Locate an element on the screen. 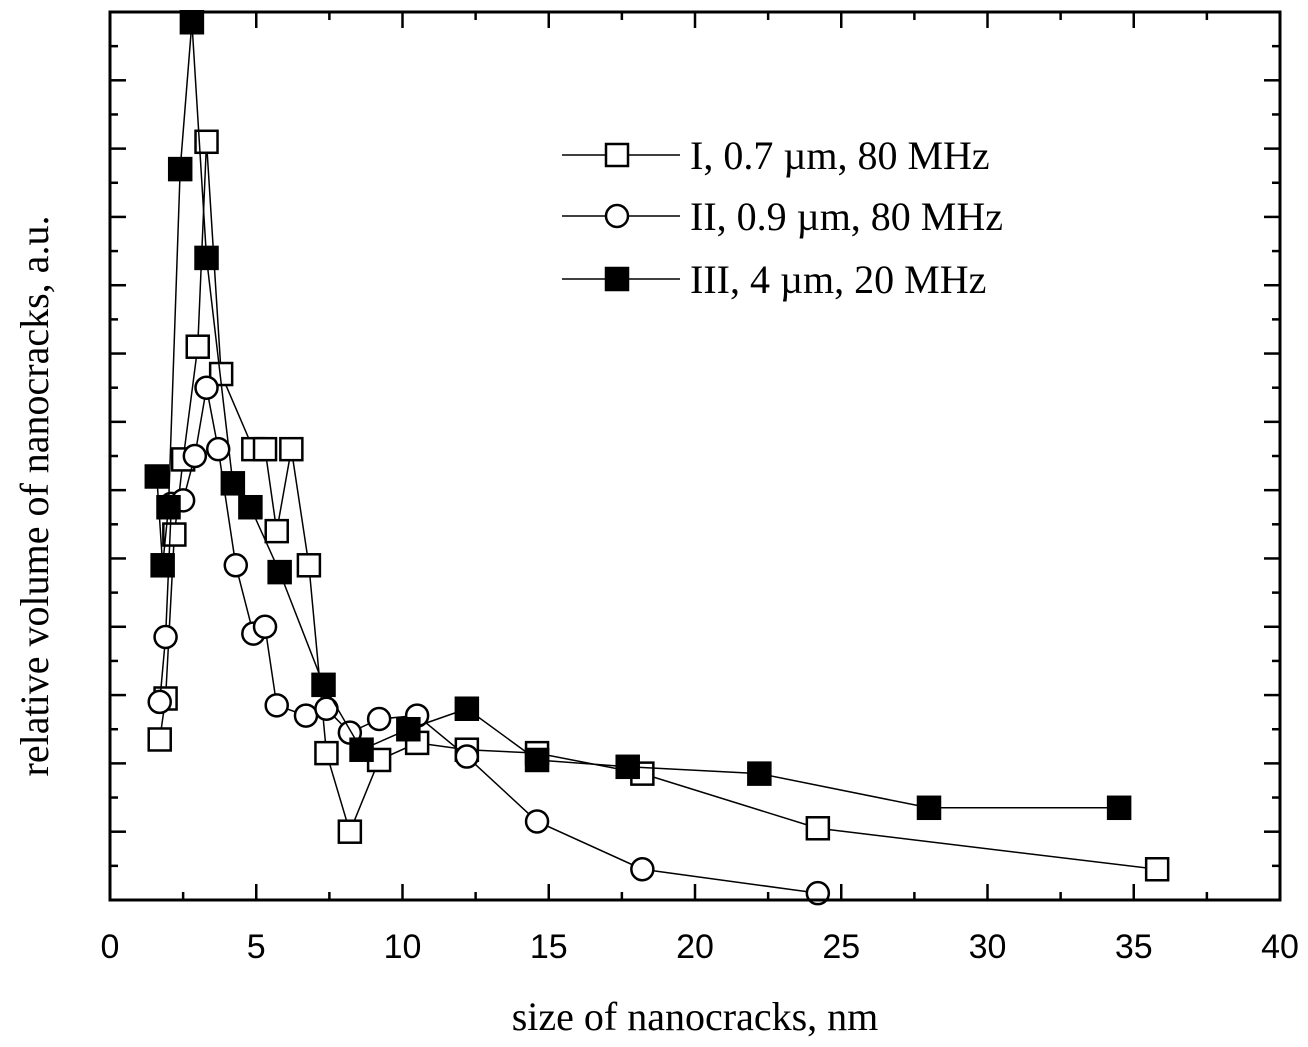 The width and height of the screenshot is (1308, 1047). legend-label-series-1: I, 0.7 µm, 80 MHz is located at coordinates (840, 155).